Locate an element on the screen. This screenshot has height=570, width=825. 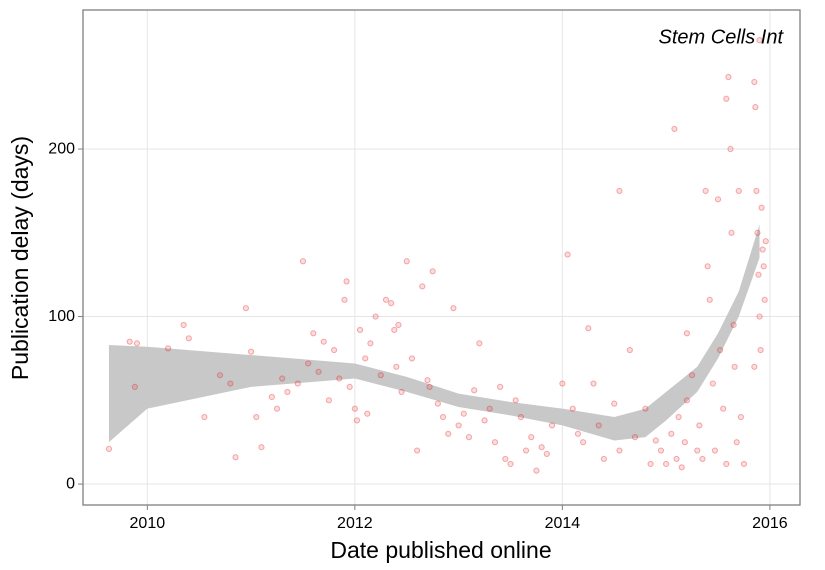
x-tick-label: 2012 is located at coordinates (355, 523).